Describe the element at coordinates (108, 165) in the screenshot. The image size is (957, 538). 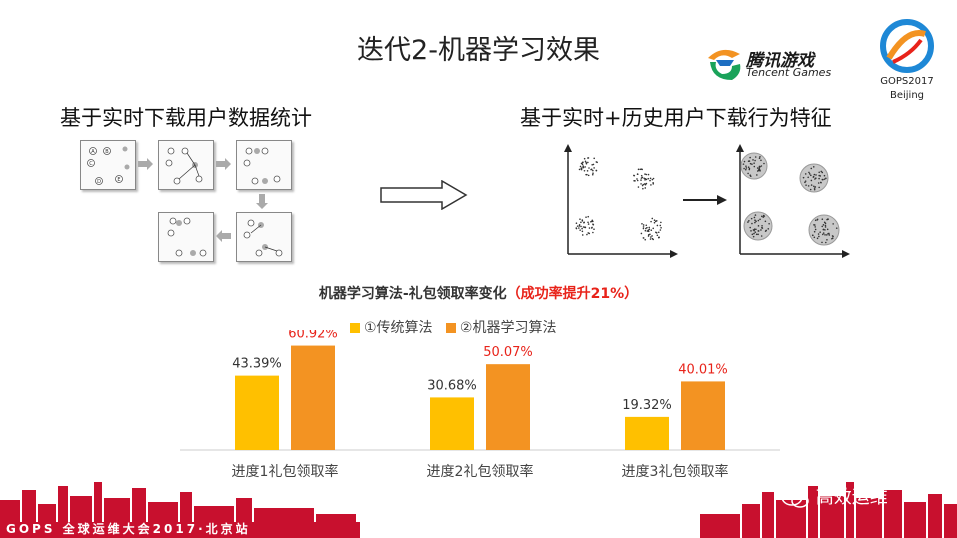
I see `step-box-1: A B C D E` at that location.